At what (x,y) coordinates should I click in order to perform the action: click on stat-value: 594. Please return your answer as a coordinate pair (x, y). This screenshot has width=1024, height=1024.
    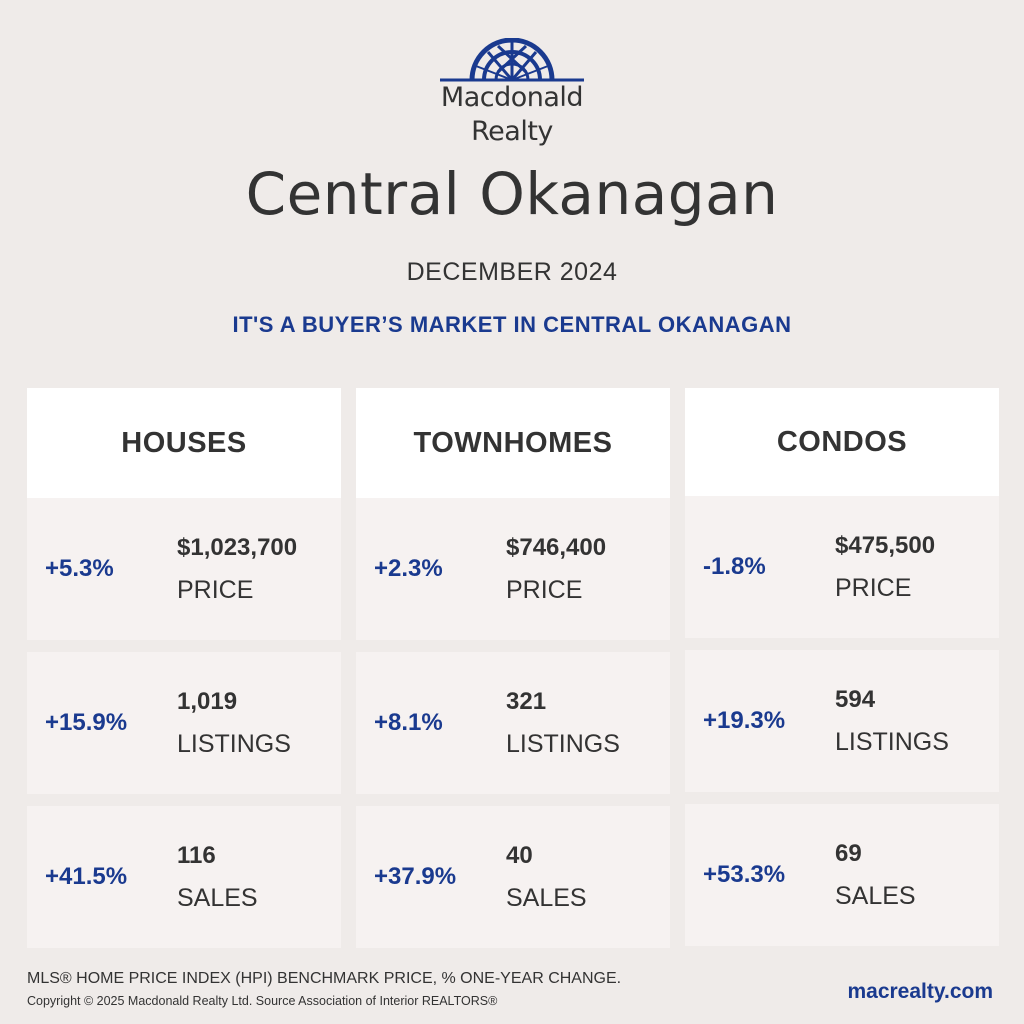
    Looking at the image, I should click on (855, 699).